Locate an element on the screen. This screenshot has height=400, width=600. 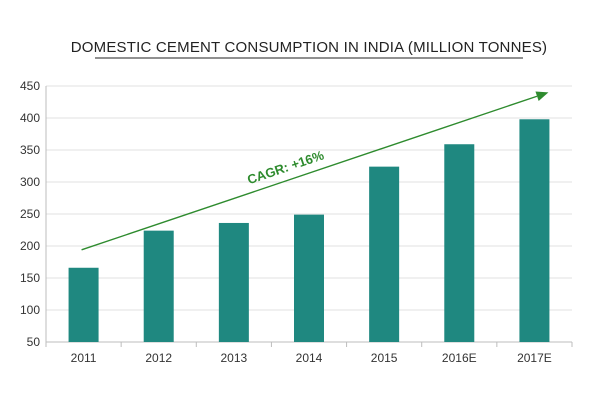
y-tick-label: 100 is located at coordinates (30, 310).